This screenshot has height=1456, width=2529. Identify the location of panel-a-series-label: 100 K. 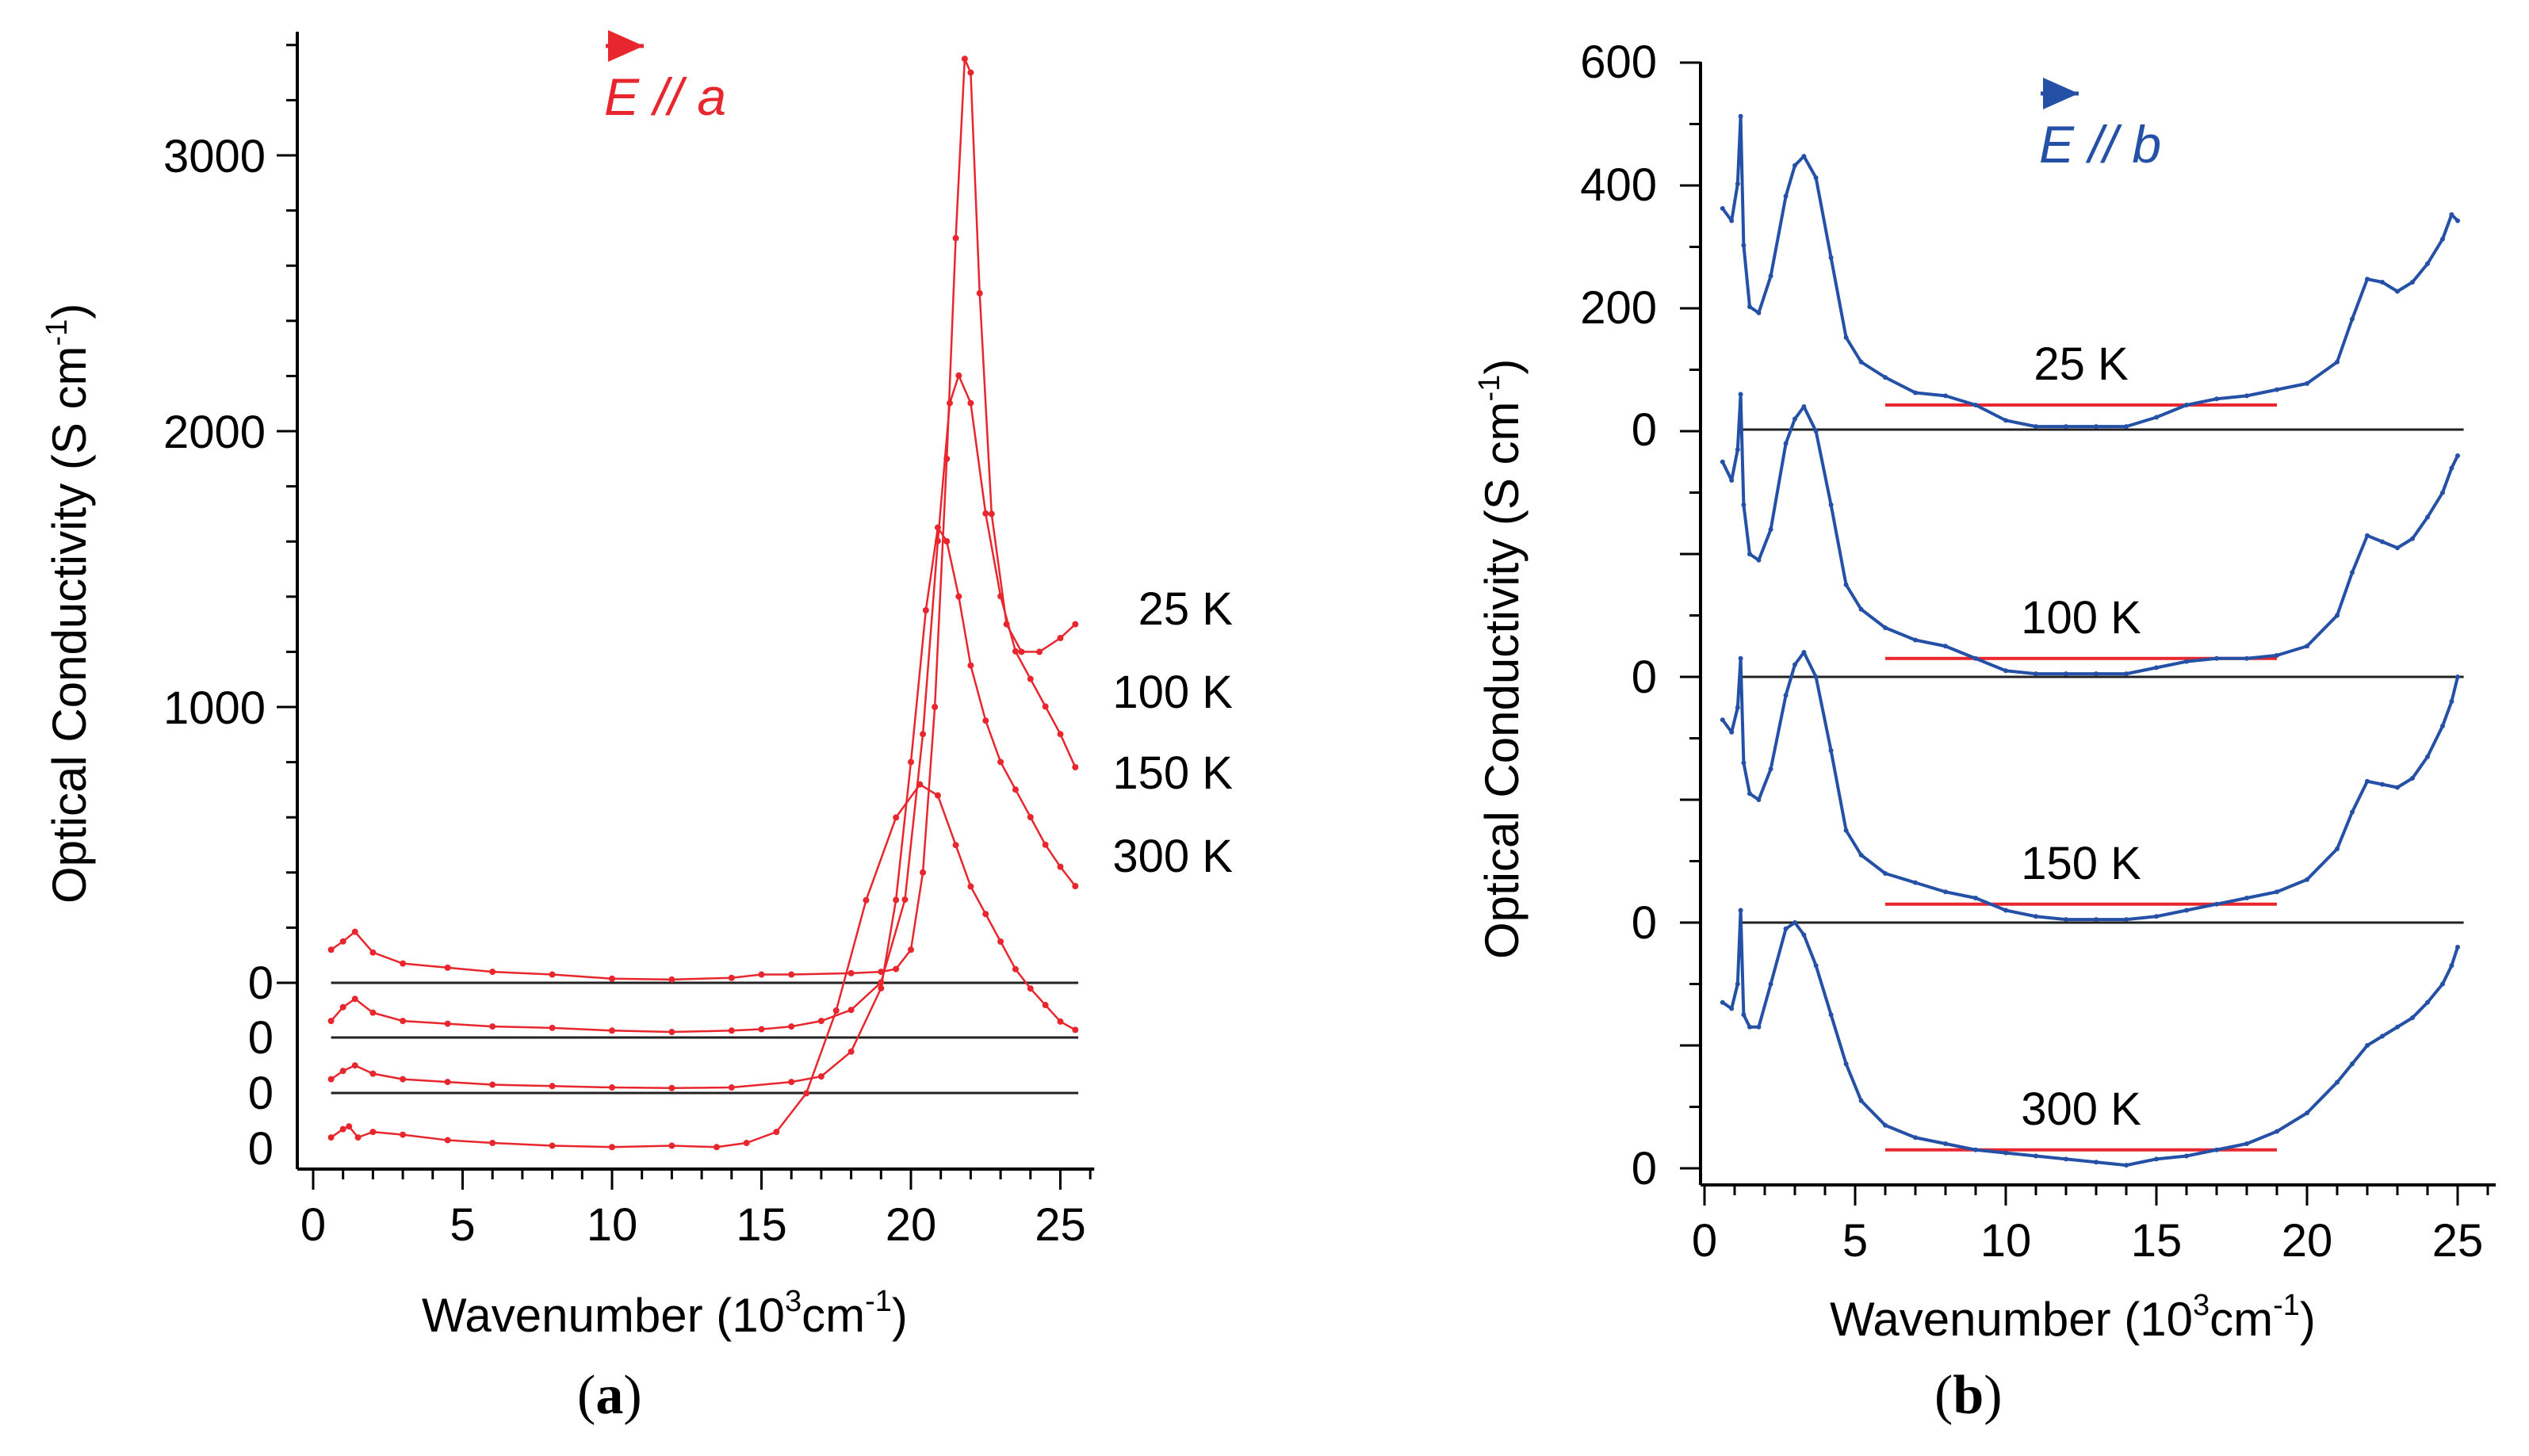
(1173, 692).